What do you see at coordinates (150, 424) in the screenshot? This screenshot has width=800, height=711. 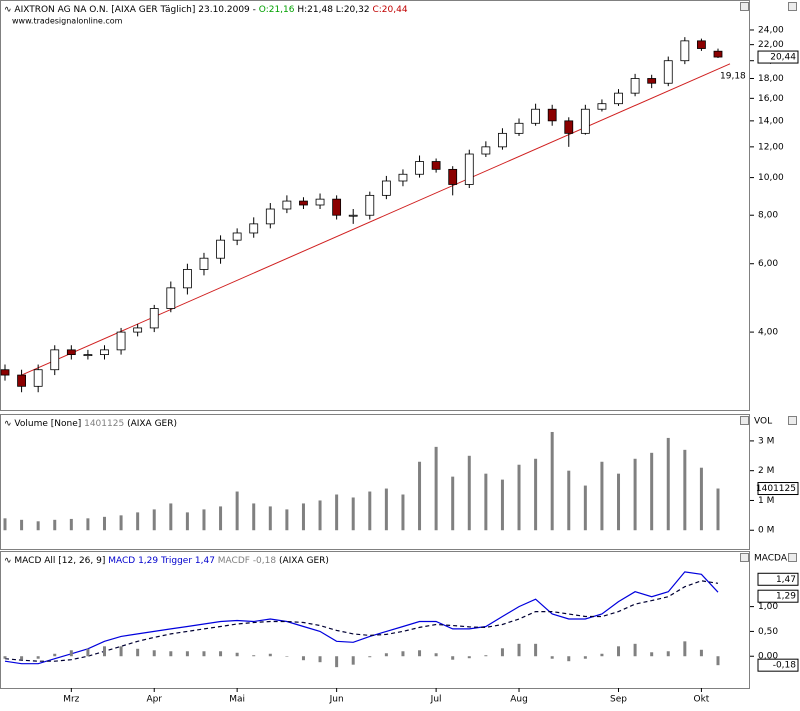 I see `header-part: (AIXA GER)` at bounding box center [150, 424].